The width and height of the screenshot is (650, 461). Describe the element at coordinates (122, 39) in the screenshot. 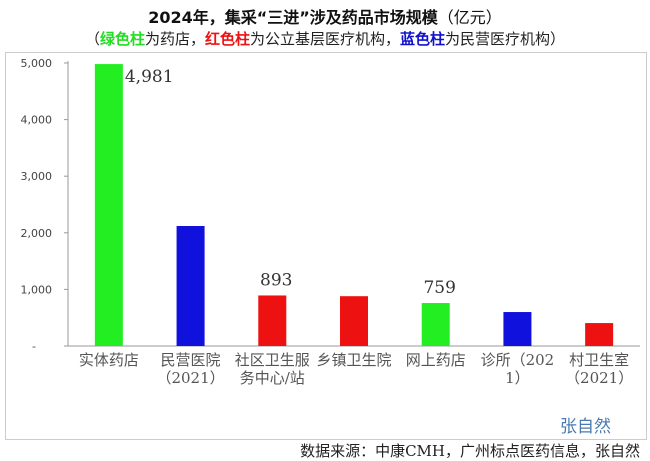

I see `legend-green: 绿色柱` at that location.